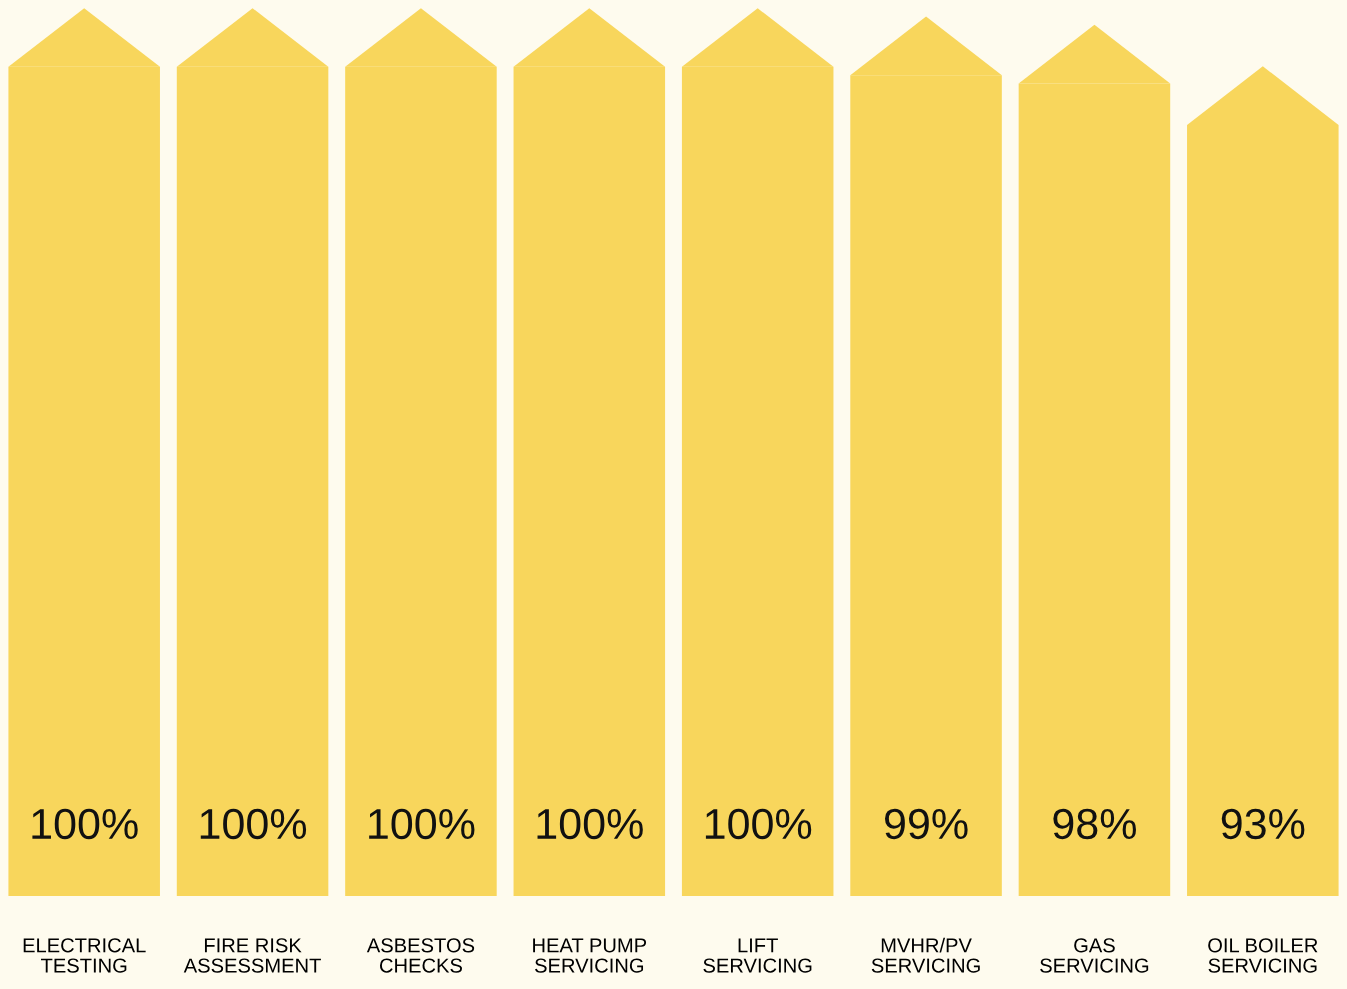 The image size is (1347, 989). Describe the element at coordinates (590, 955) in the screenshot. I see `x-tick-label: HEAT PUMP SERVICING` at that location.